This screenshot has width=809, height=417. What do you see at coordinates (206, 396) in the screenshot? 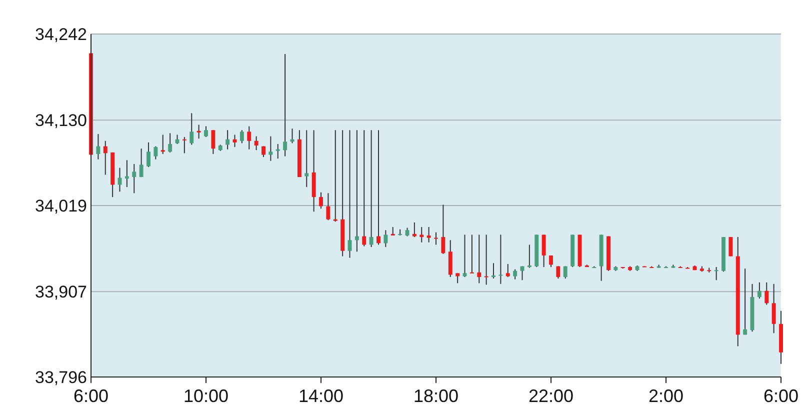
I see `x-tick-label: 10:00` at bounding box center [206, 396].